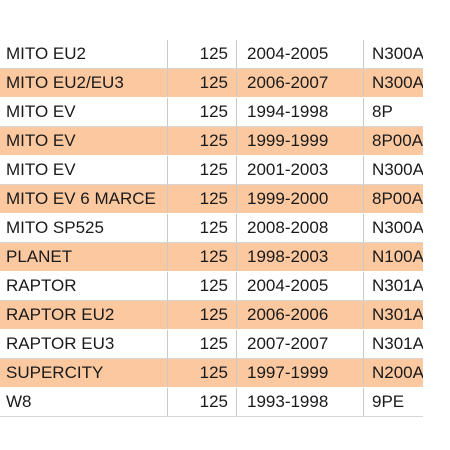  What do you see at coordinates (300, 228) in the screenshot?
I see `years-cell: 2008-2008` at bounding box center [300, 228].